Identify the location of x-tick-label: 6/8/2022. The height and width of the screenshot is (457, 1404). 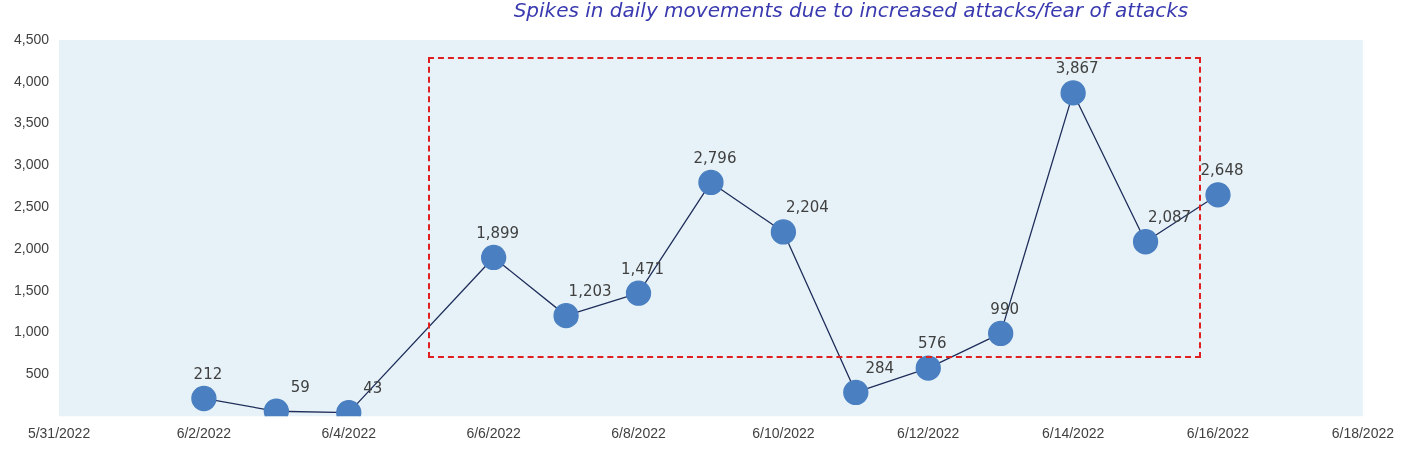
(638, 433).